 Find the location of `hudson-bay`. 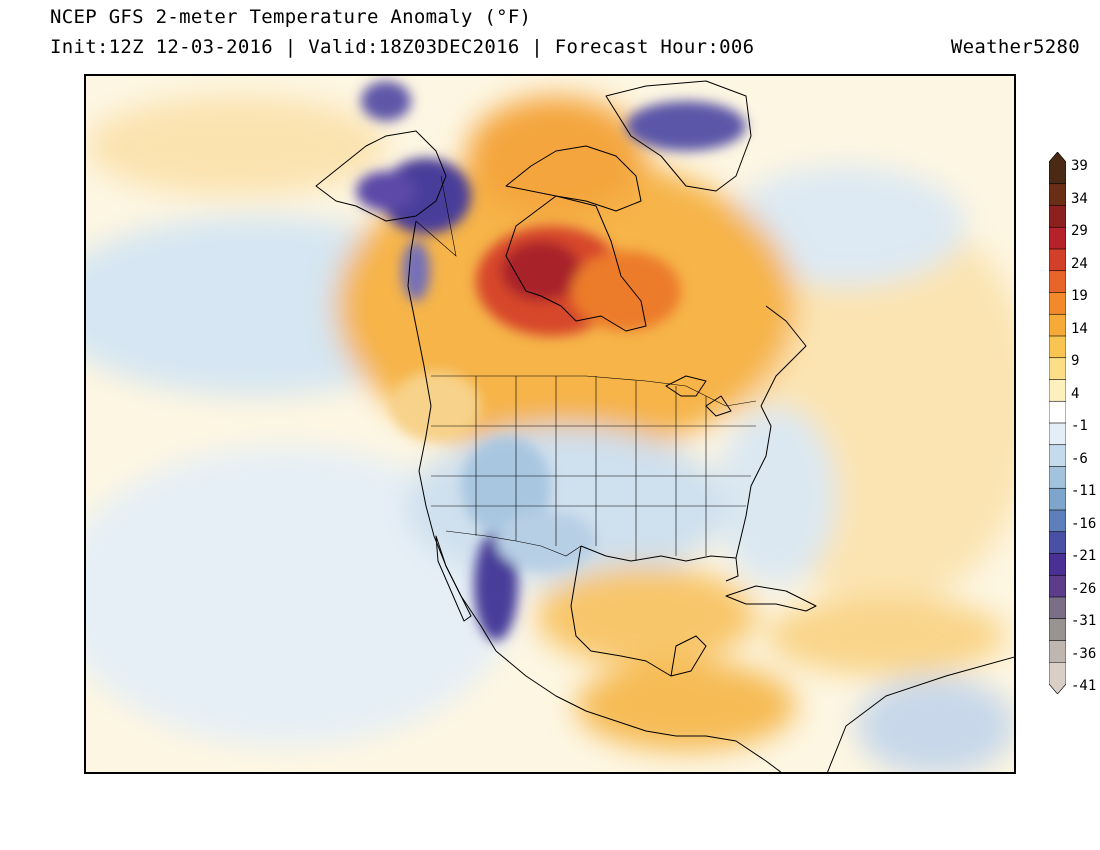

hudson-bay is located at coordinates (576, 263).